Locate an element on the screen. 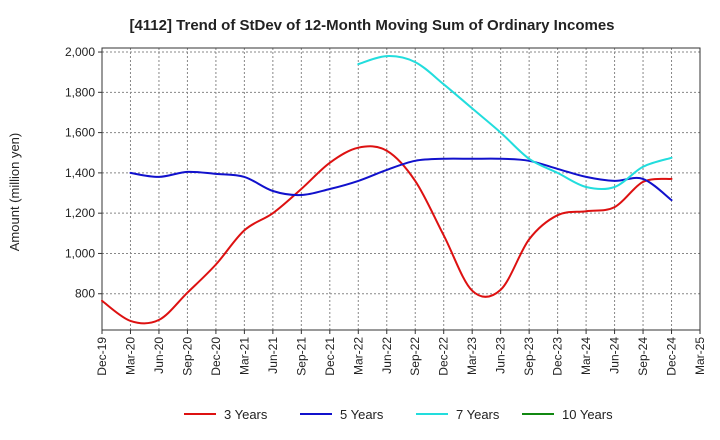 The height and width of the screenshot is (440, 720). x-tick-label: Mar-24 is located at coordinates (586, 356).